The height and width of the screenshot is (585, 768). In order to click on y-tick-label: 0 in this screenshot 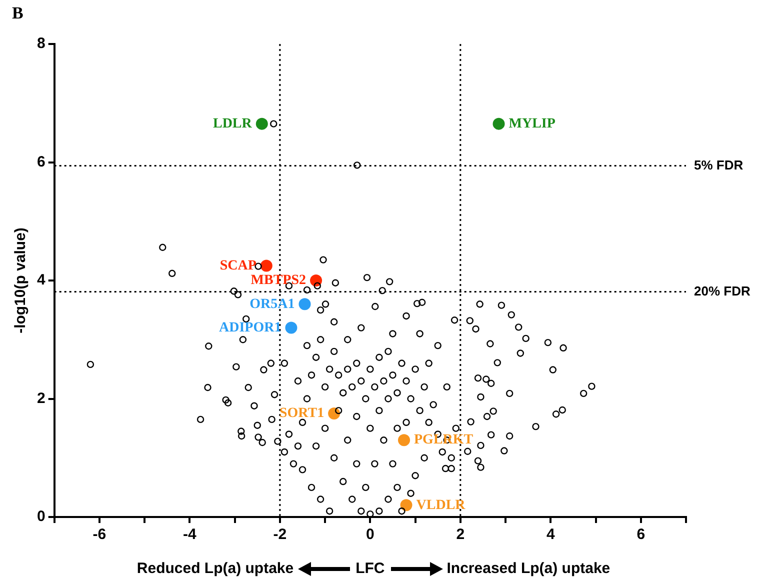, I will do `click(41, 517)`.